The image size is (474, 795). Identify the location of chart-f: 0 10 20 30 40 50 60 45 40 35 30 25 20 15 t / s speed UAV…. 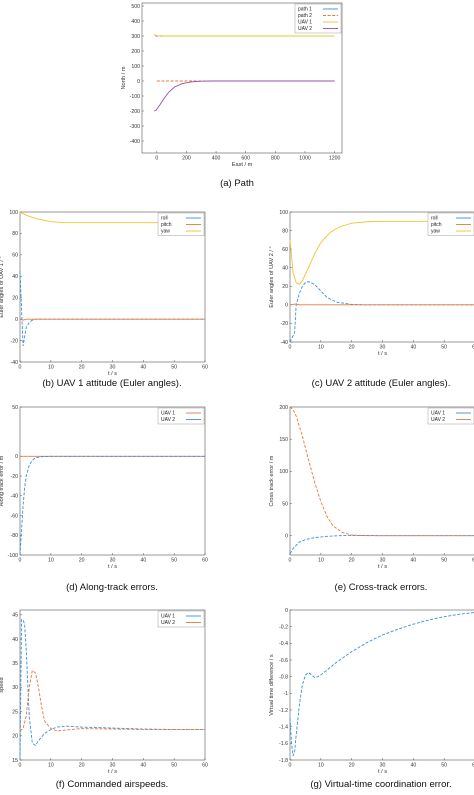
(104, 699).